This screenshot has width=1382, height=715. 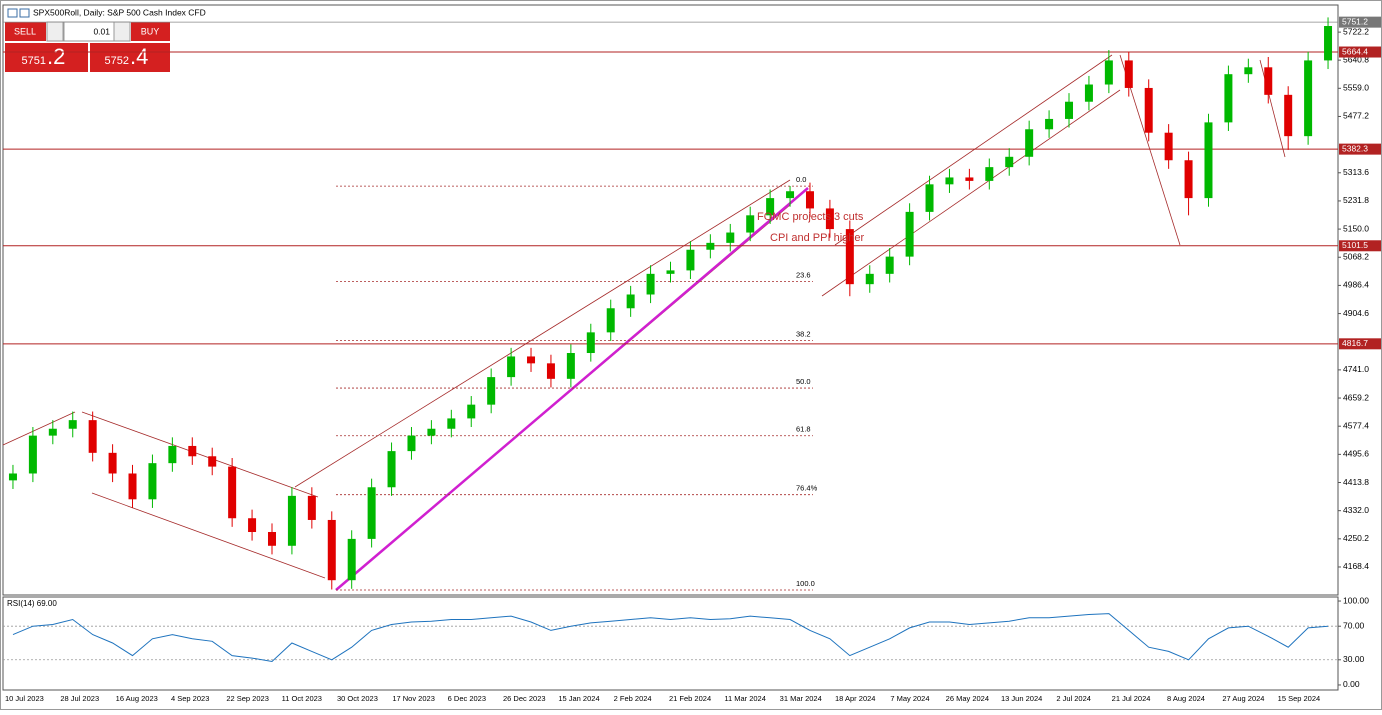 I want to click on buy-label: BUY, so click(x=150, y=31).